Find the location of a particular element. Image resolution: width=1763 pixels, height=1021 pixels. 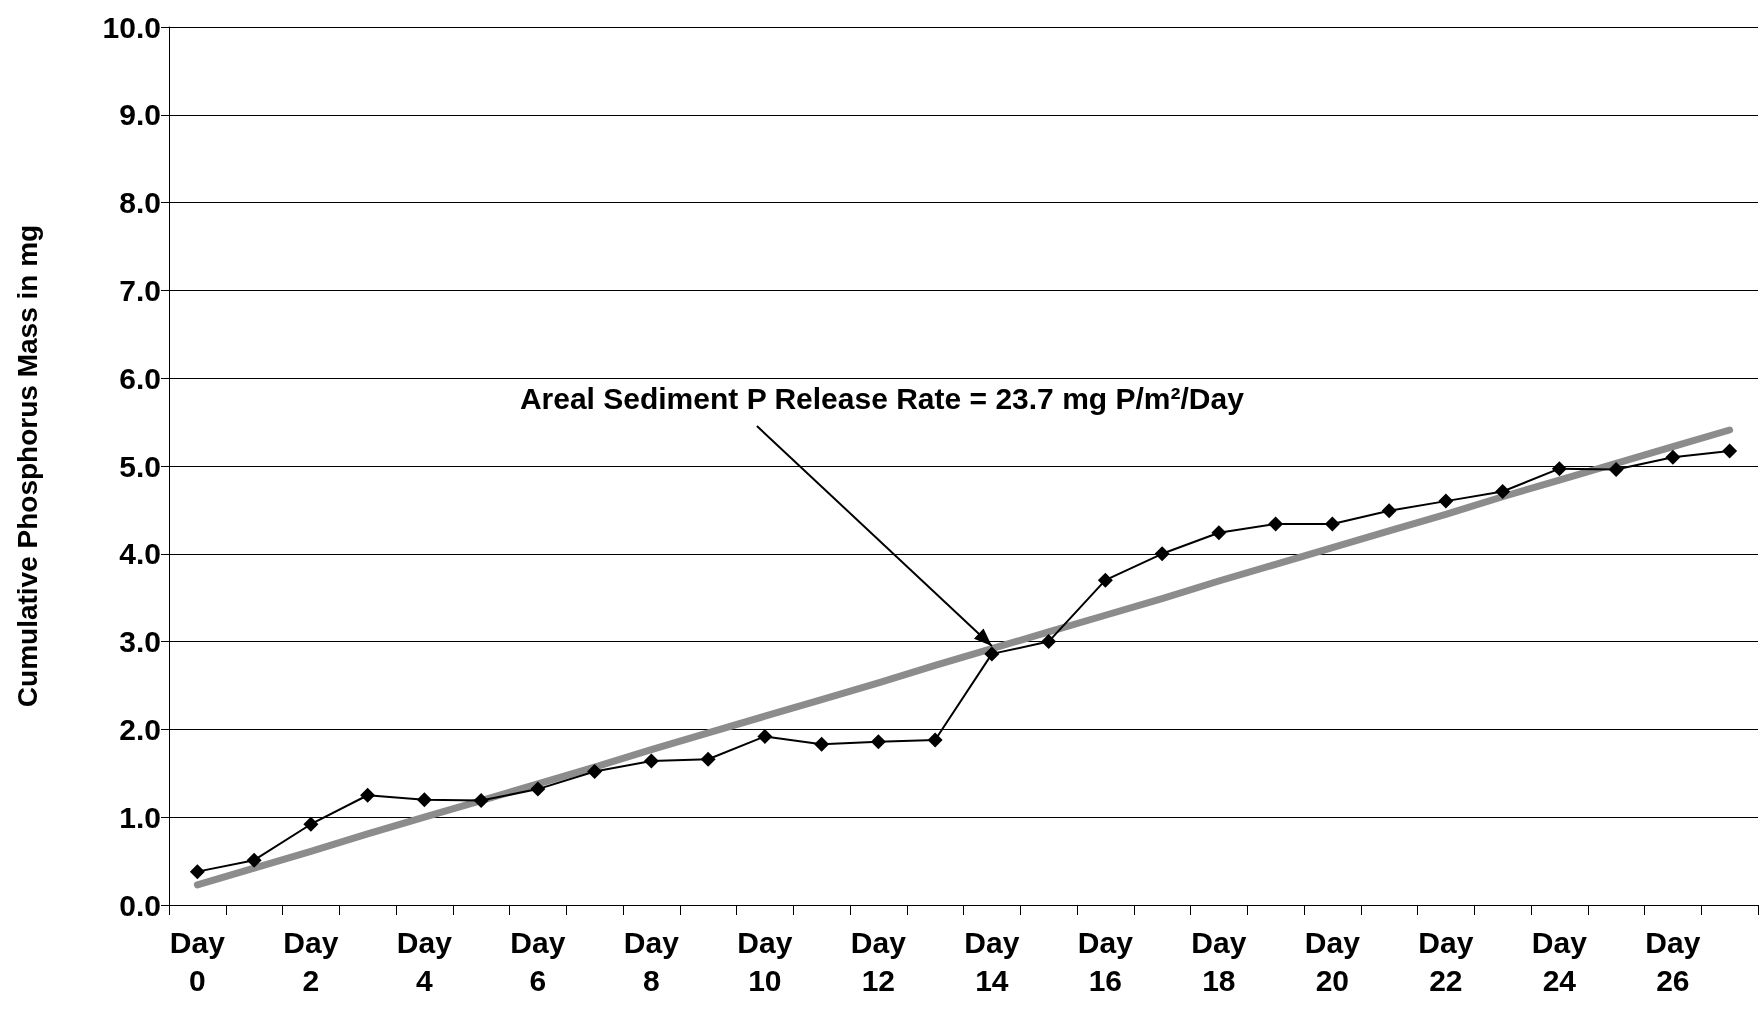

y-tick-label: 7.0 is located at coordinates (140, 290).